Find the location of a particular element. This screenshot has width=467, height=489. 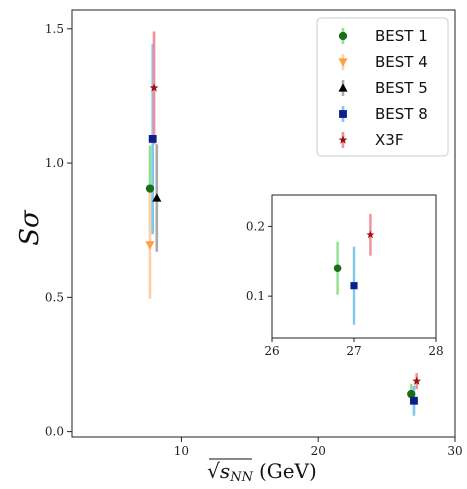

x-tick-label: 20 is located at coordinates (318, 451).